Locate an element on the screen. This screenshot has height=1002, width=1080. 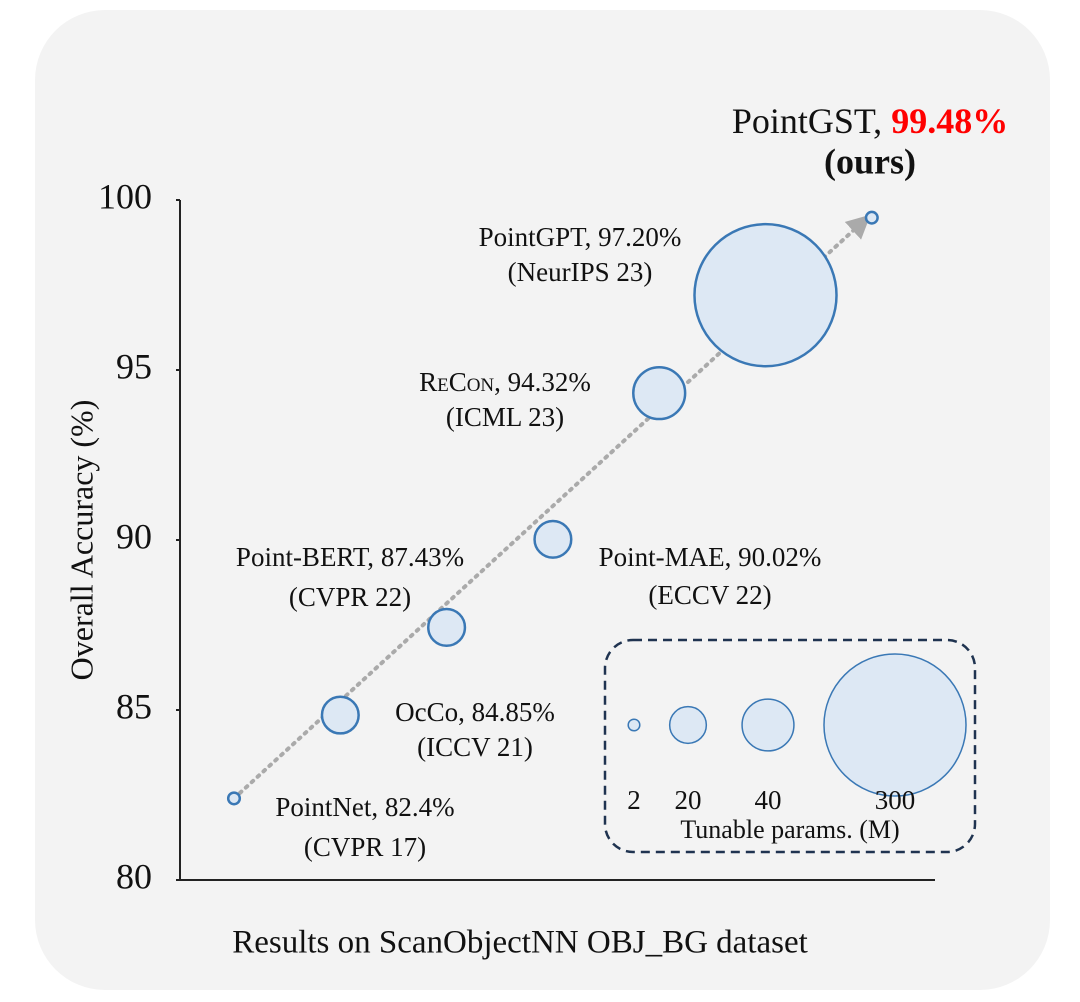
point-label: Point-MAE, 90.02% is located at coordinates (710, 557).